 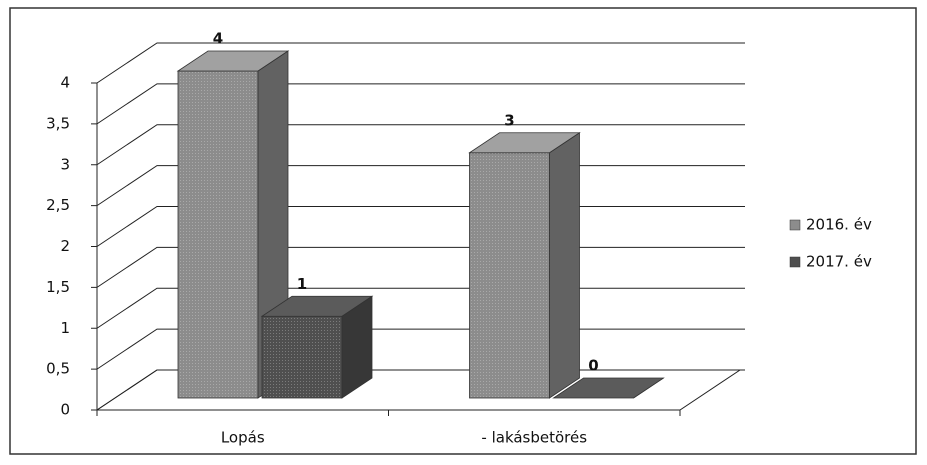 I want to click on x-tick-label: - lakásbetörés, so click(x=534, y=438).